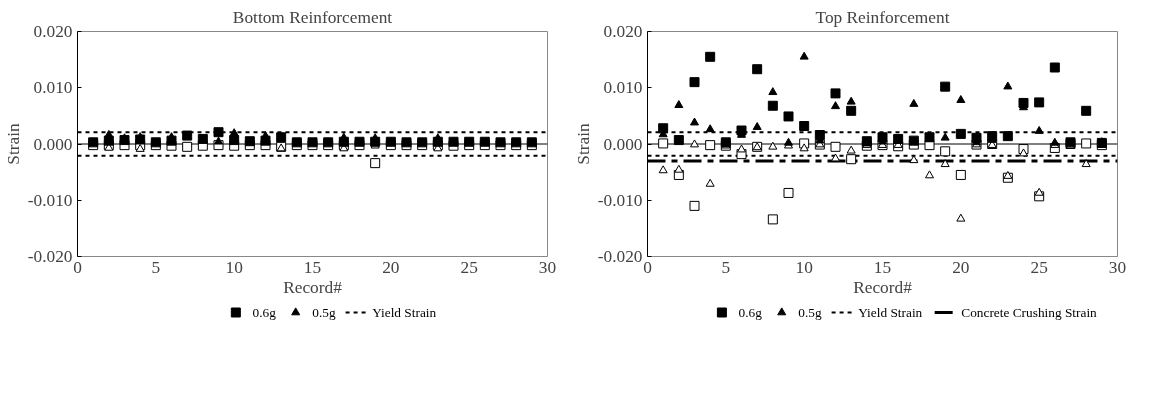 This screenshot has width=1151, height=414. I want to click on legend-label: Concrete Crushing Strain, so click(1029, 312).